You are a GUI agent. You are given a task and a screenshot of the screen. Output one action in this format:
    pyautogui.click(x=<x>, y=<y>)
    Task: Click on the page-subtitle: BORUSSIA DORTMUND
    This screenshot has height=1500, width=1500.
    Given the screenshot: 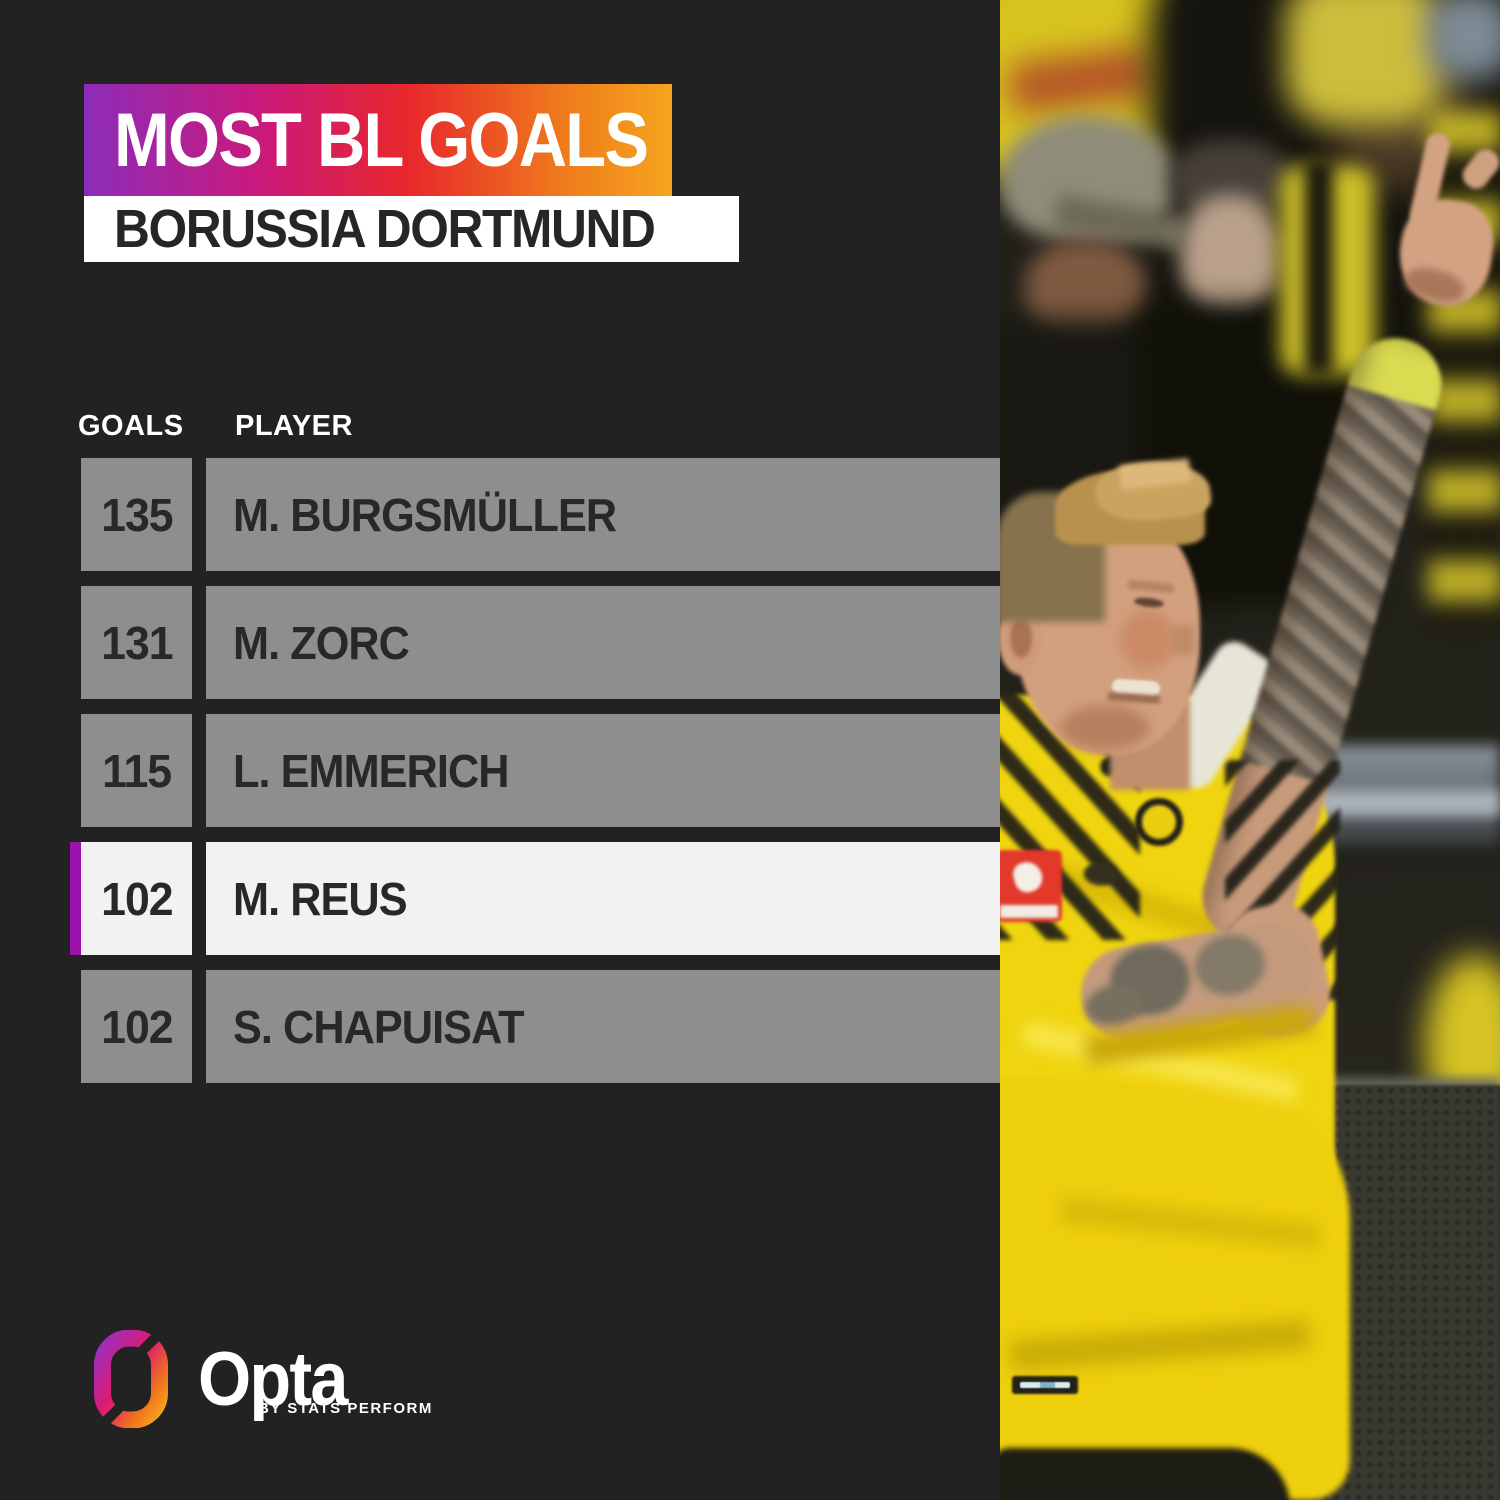 What is the action you would take?
    pyautogui.click(x=385, y=229)
    